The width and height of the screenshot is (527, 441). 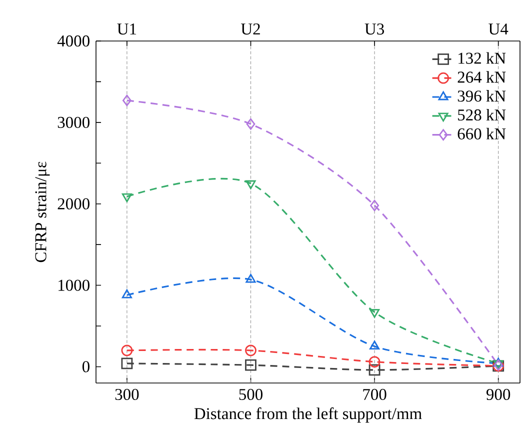 I want to click on x-tick-label: 500, so click(x=250, y=394).